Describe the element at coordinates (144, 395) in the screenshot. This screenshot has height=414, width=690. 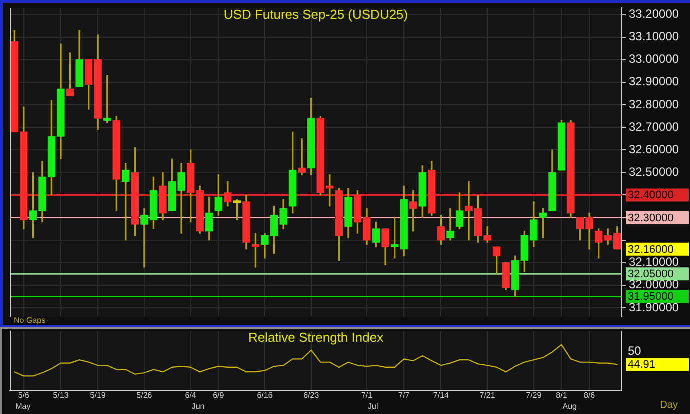
I see `x-tick-label: 5/26` at that location.